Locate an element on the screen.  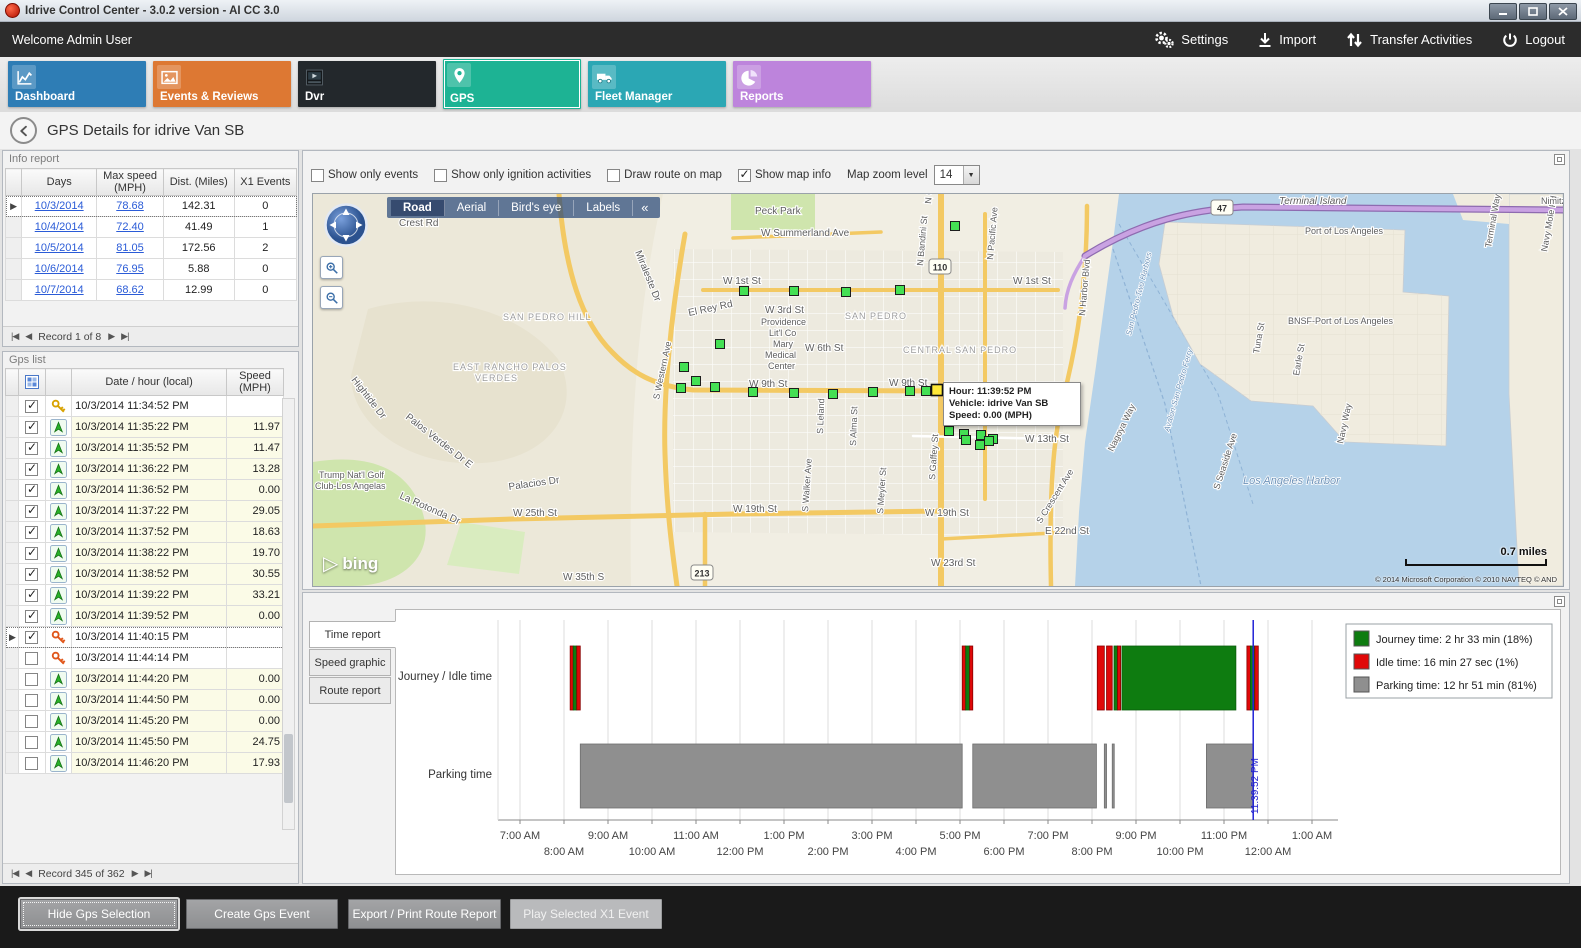
day-link: 10/7/2014 is located at coordinates (59, 290).